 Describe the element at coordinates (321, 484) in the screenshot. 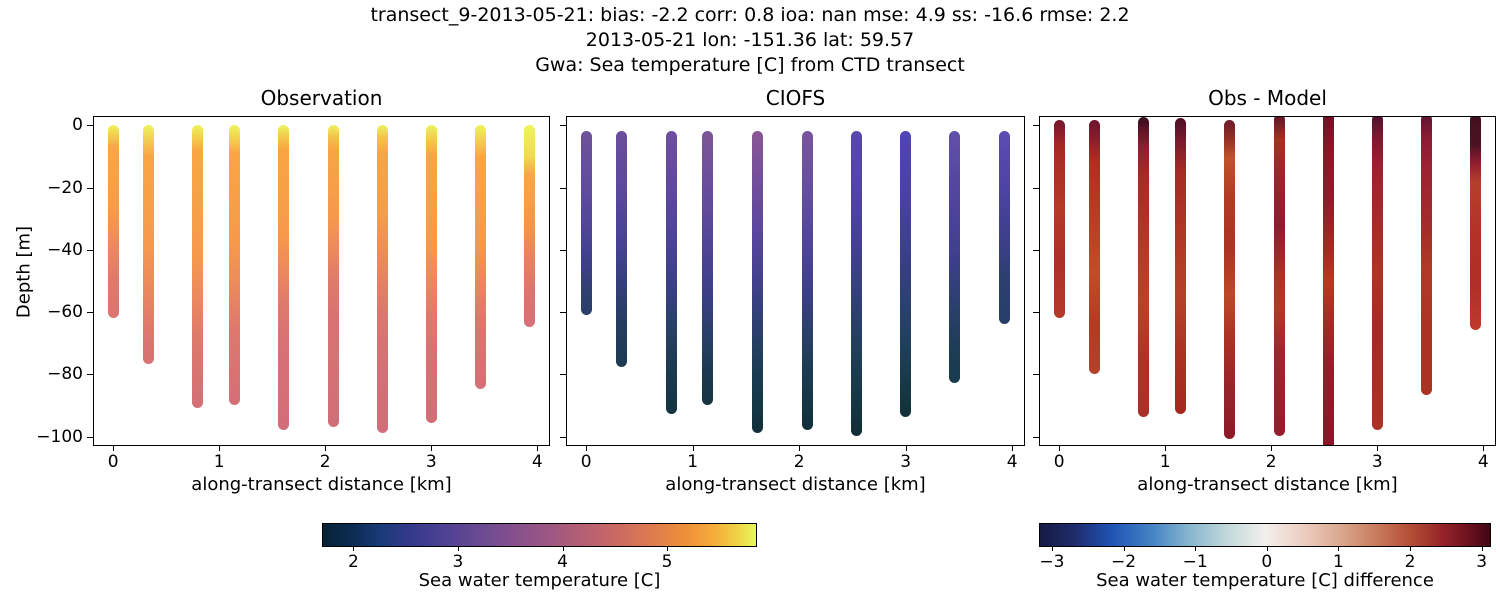

I see `x-axis-label-observation: along-transect distance [km]` at that location.